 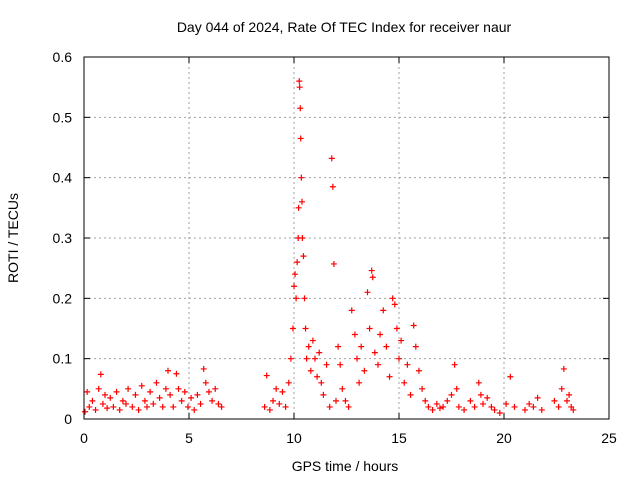 What do you see at coordinates (399, 438) in the screenshot?
I see `x-tick-label: 15` at bounding box center [399, 438].